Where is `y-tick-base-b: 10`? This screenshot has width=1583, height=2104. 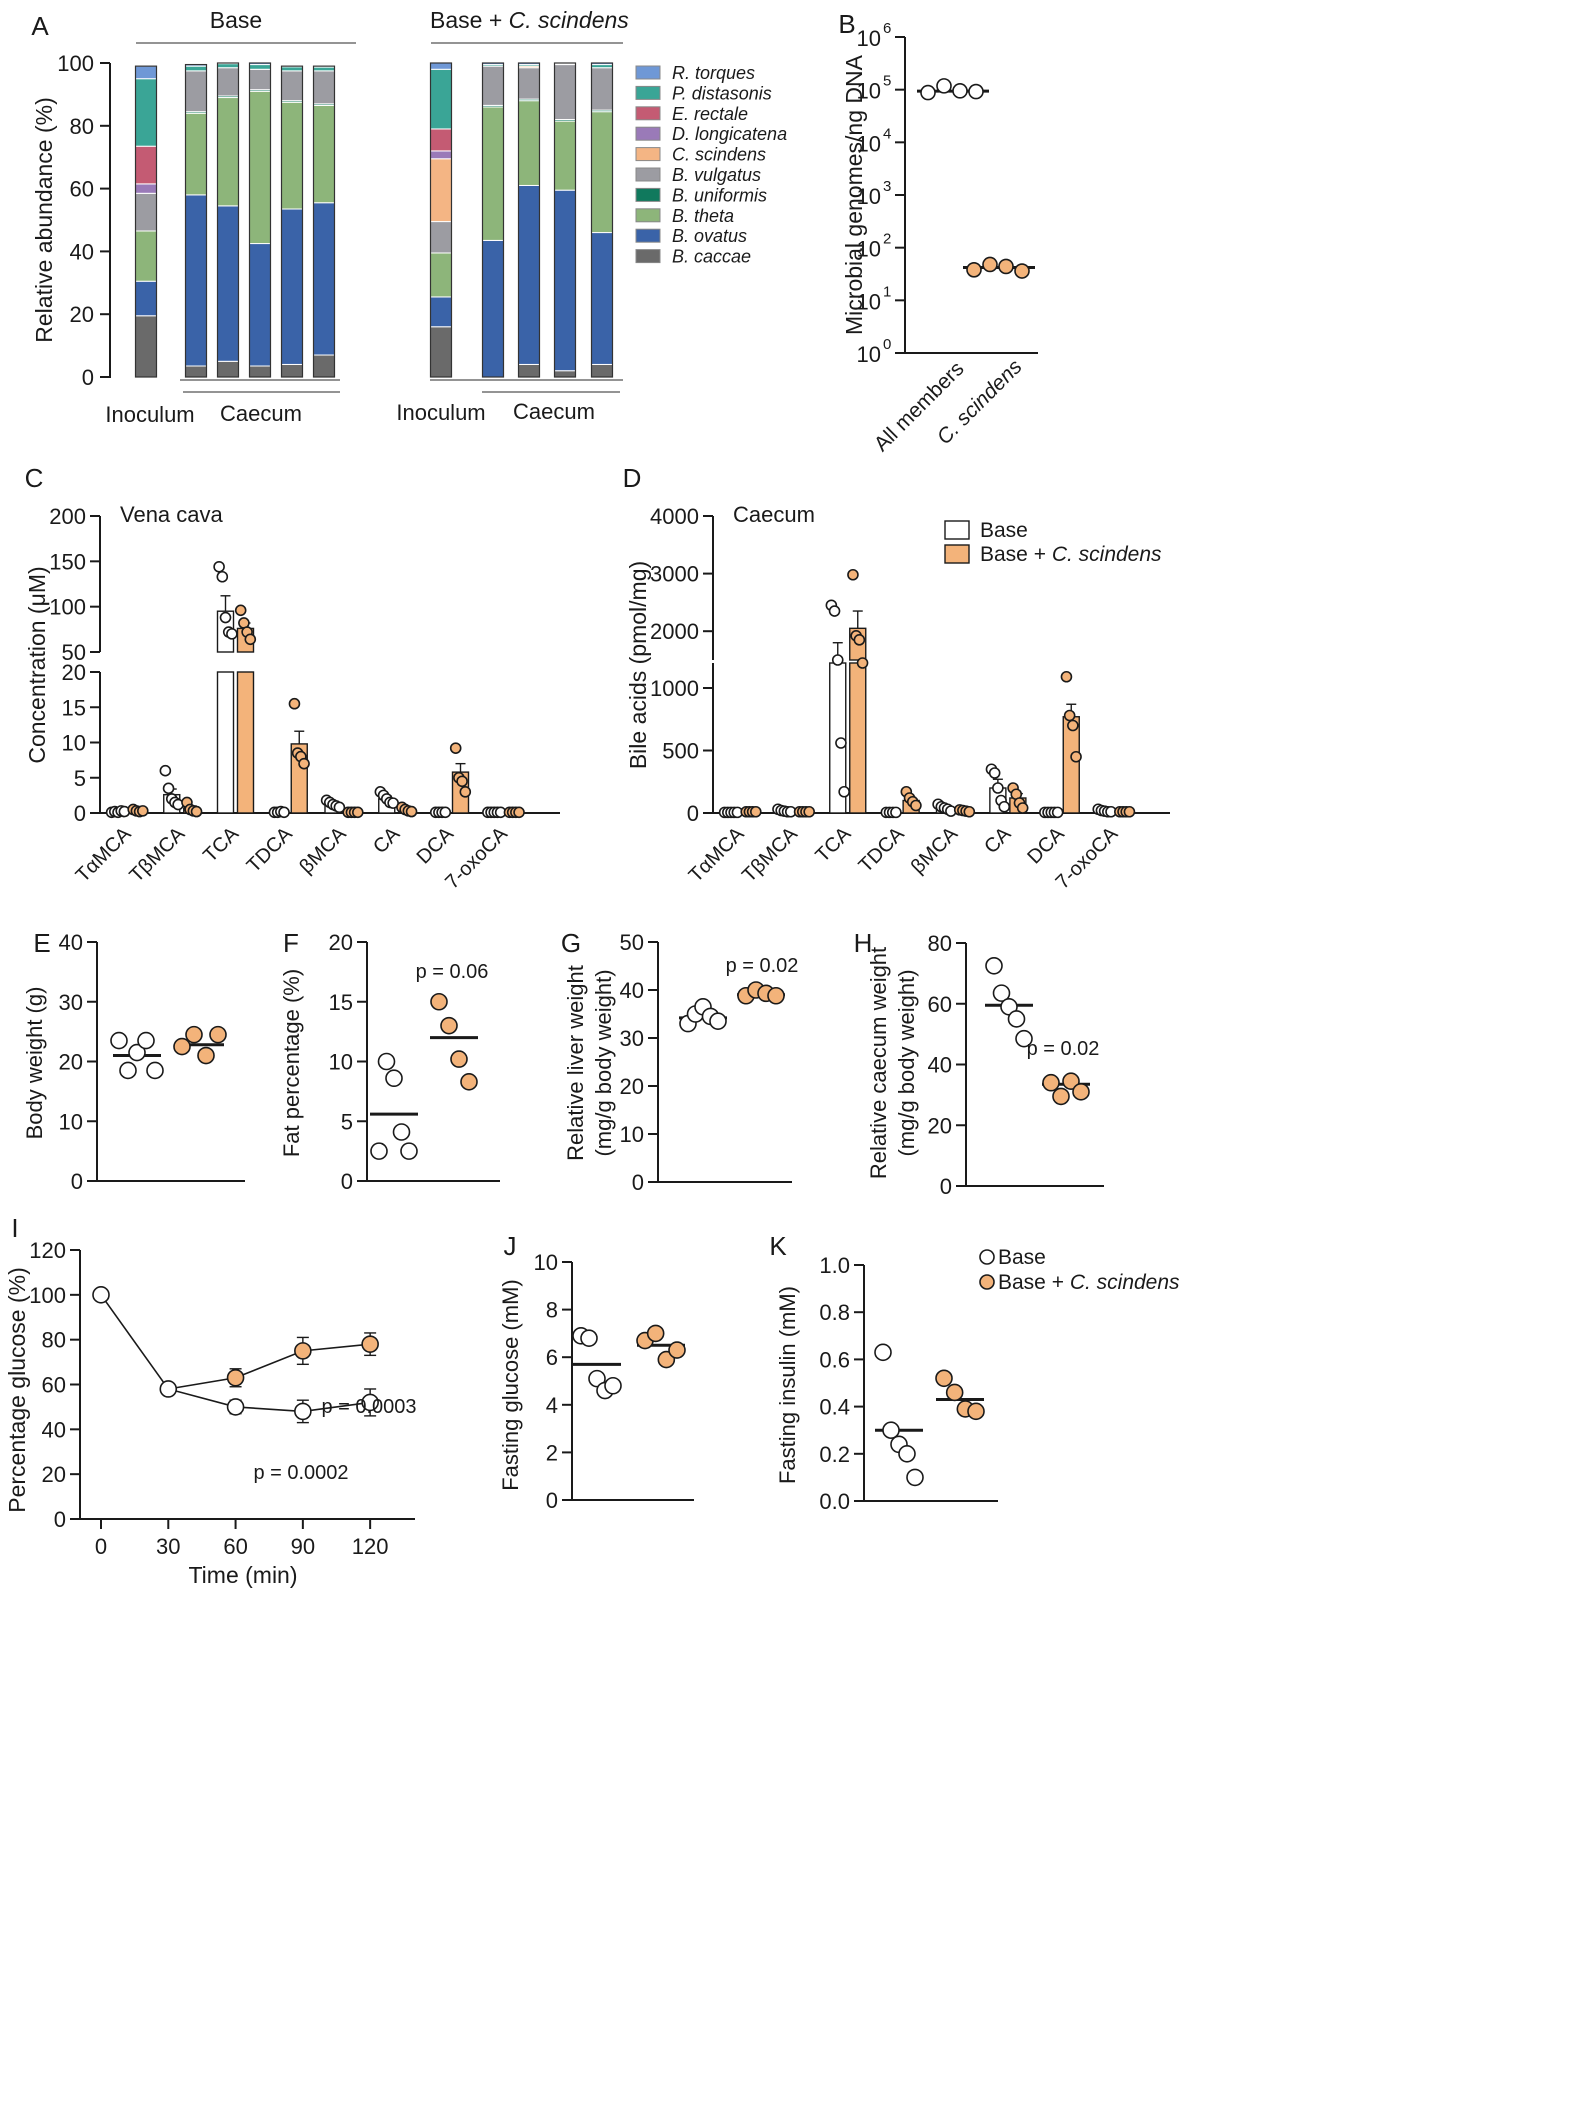
y-tick-base-b: 10 is located at coordinates (869, 354).